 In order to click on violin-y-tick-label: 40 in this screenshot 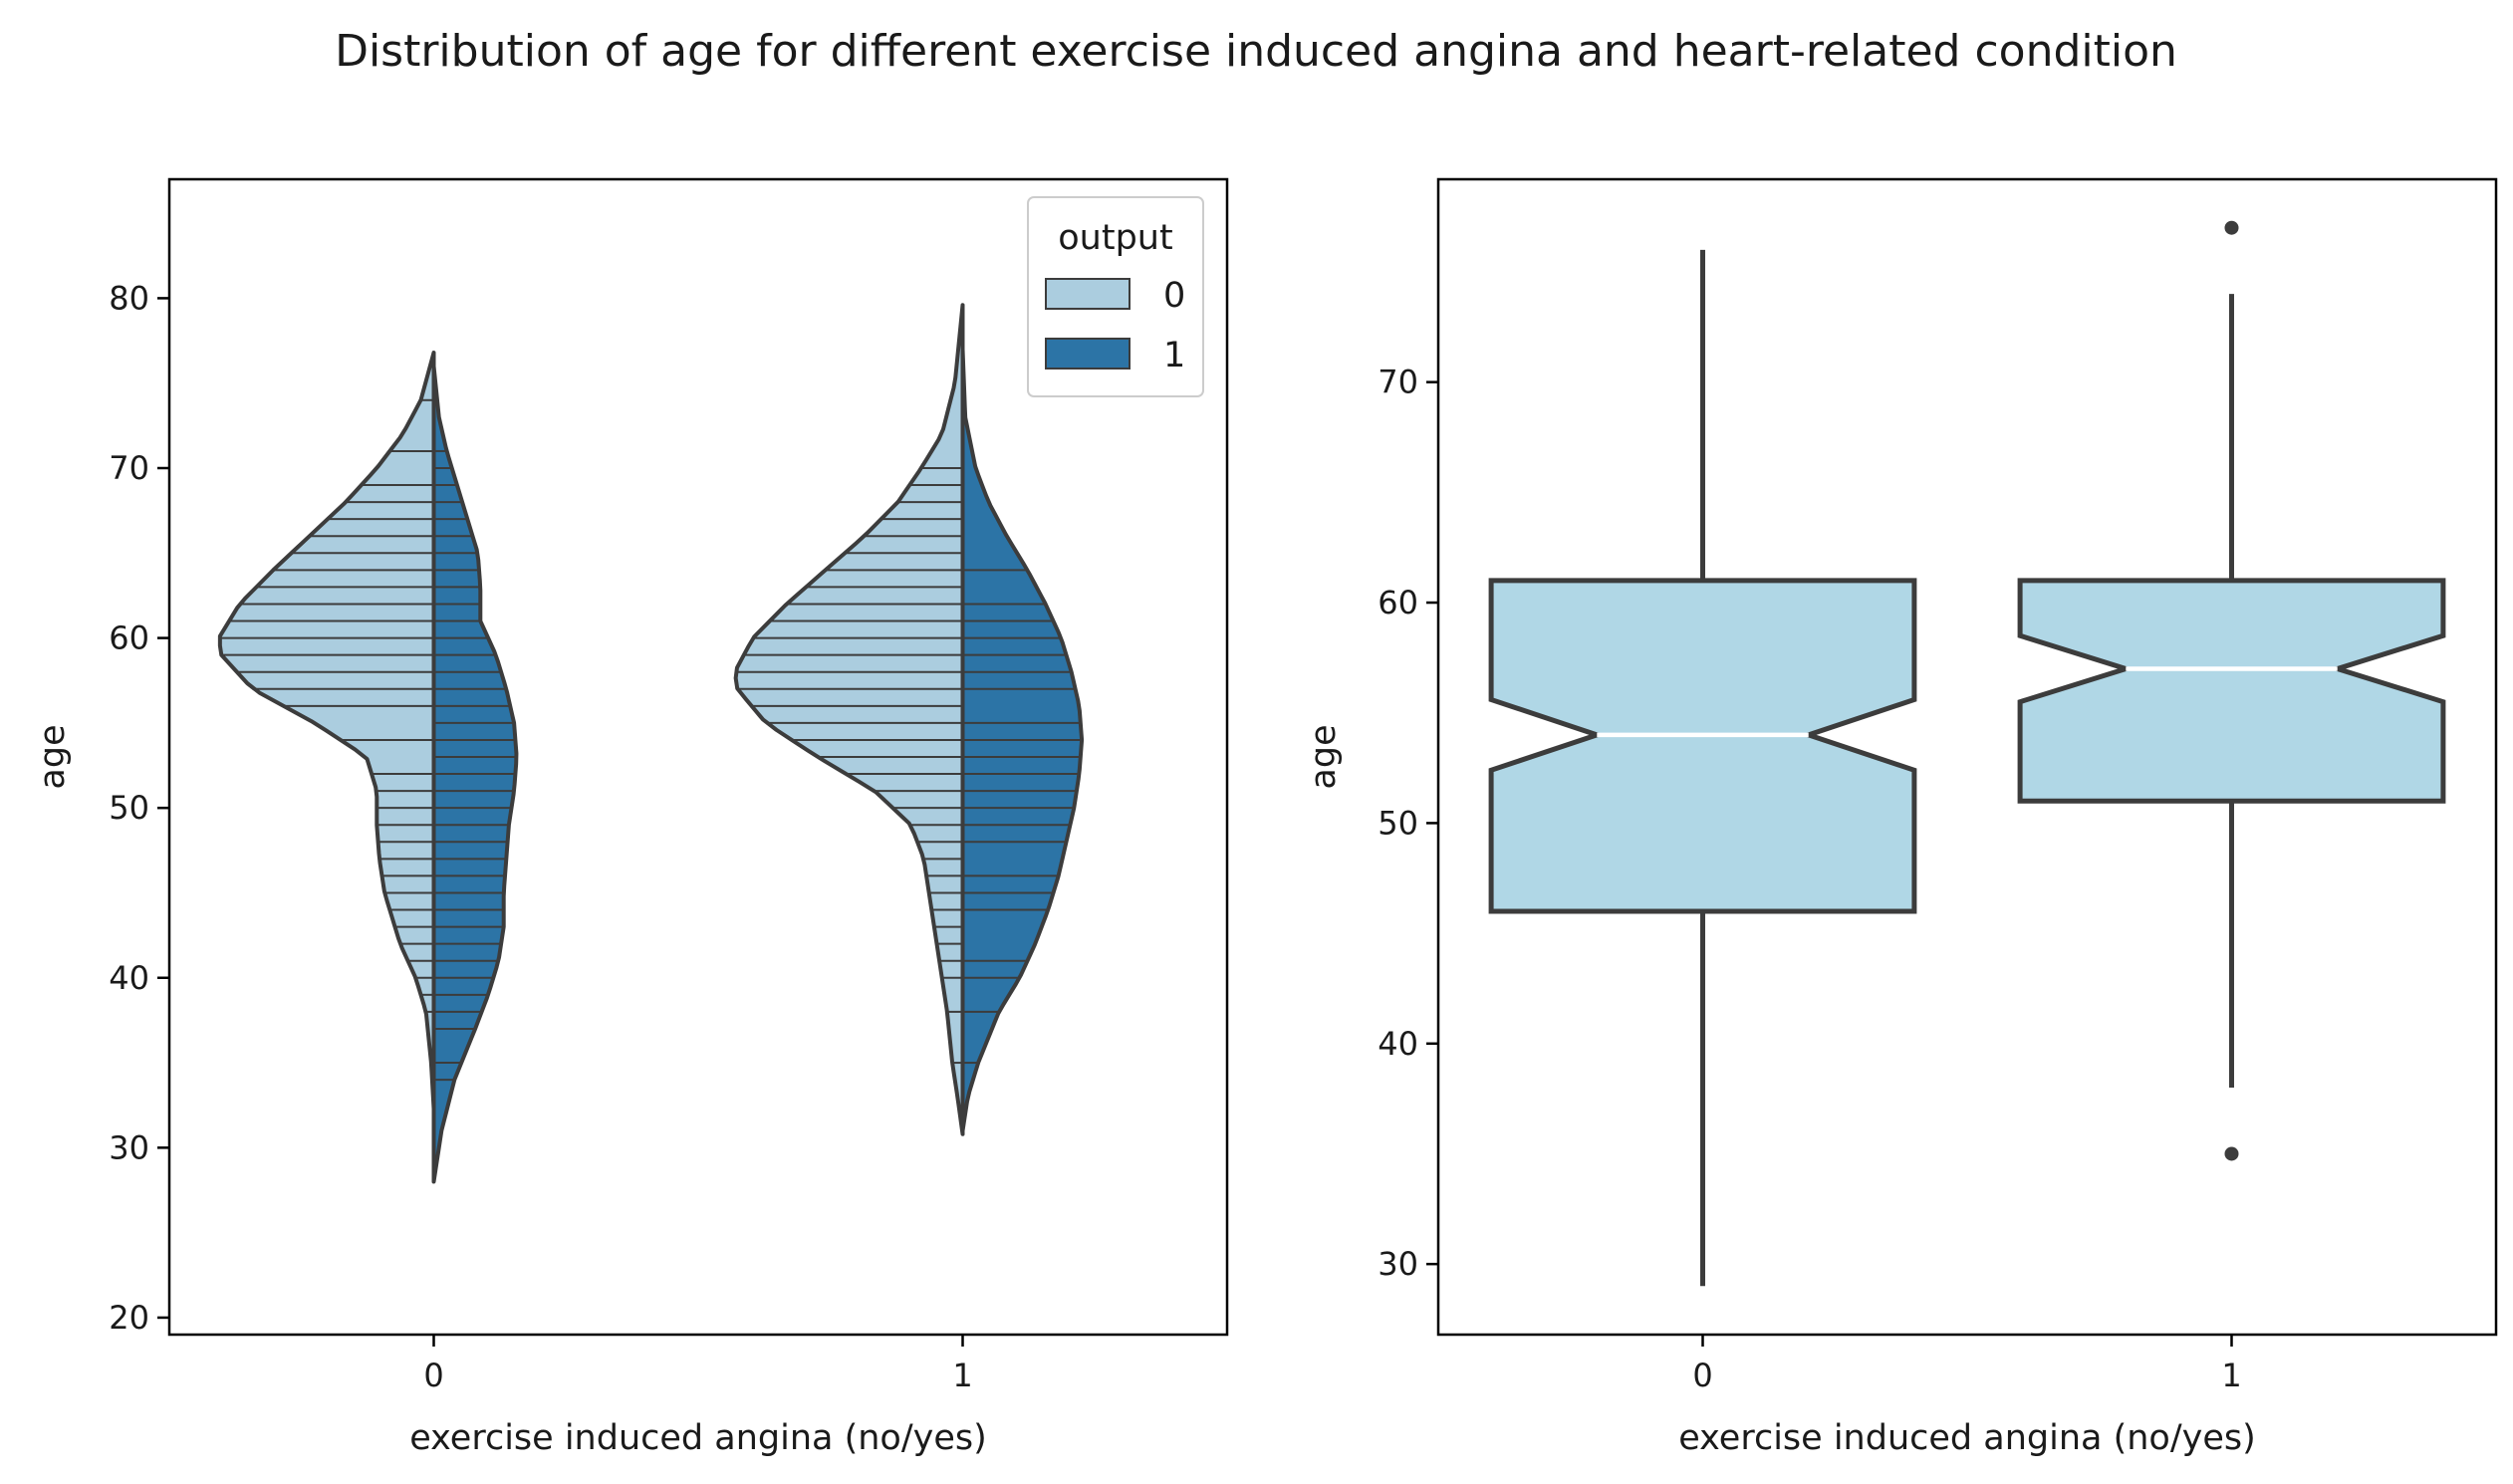, I will do `click(129, 978)`.